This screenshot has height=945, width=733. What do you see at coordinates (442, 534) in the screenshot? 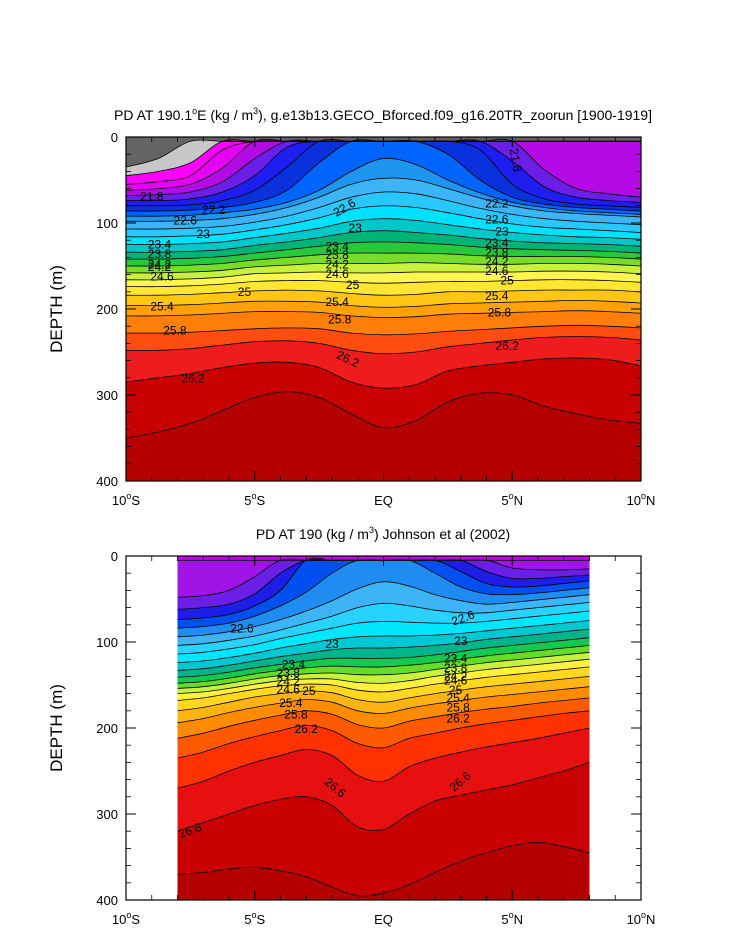
I see `chart-title-part: ) Johnson et al (2002)` at bounding box center [442, 534].